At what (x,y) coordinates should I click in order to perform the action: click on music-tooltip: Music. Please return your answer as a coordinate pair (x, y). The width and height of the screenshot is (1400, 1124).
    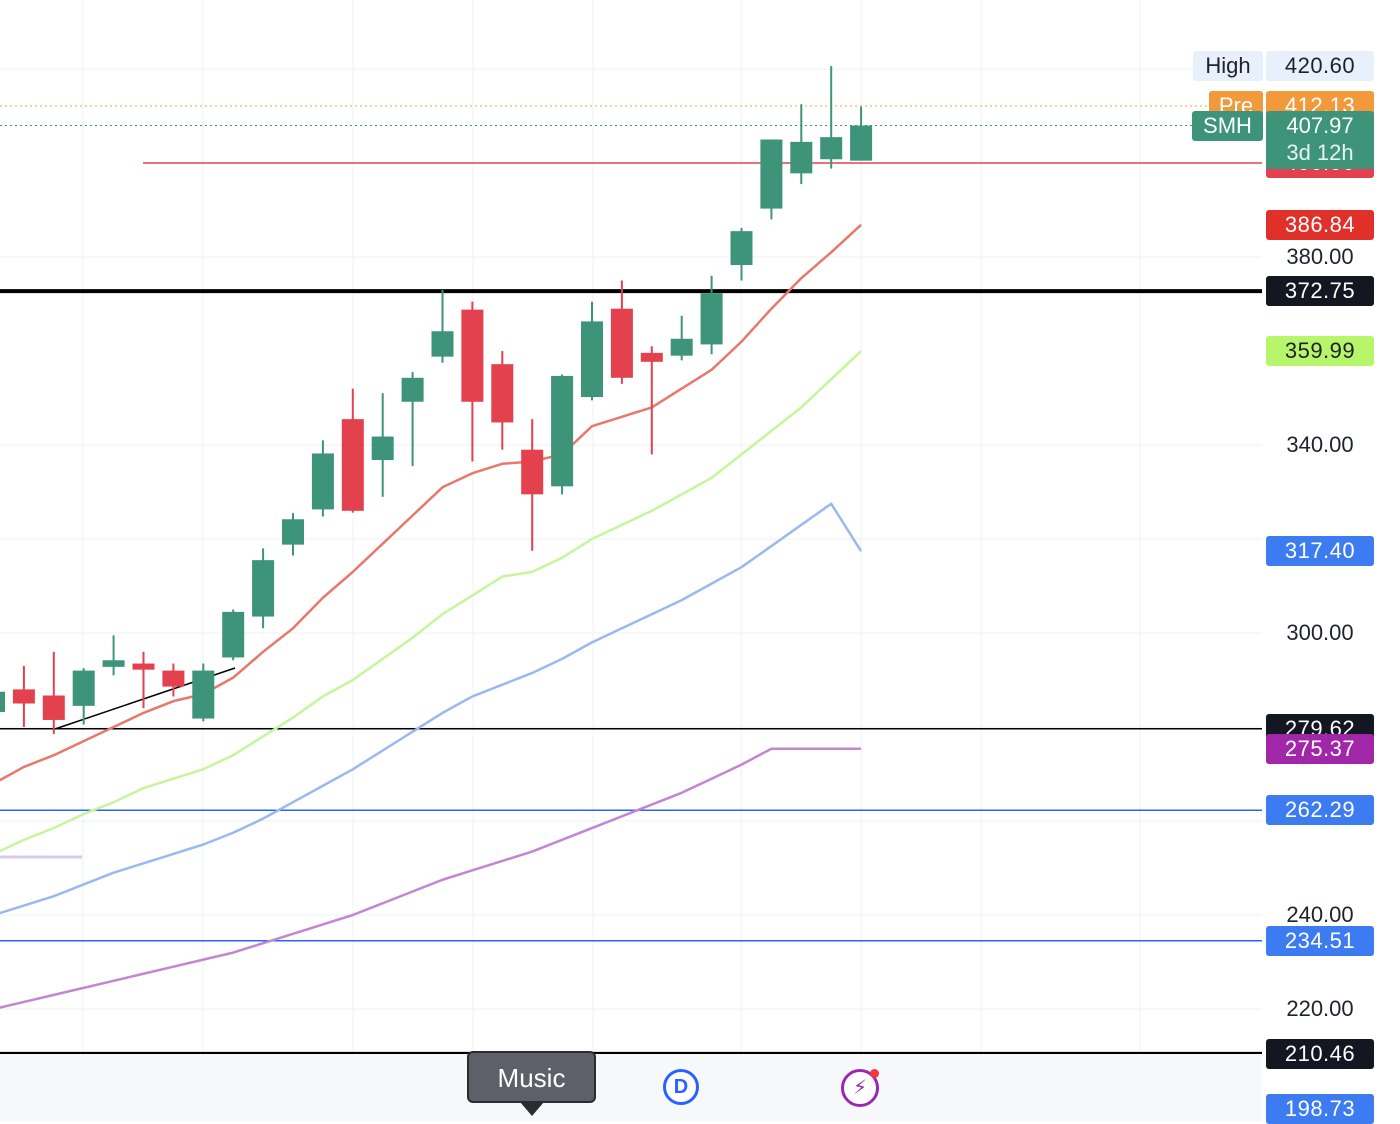
    Looking at the image, I should click on (531, 1077).